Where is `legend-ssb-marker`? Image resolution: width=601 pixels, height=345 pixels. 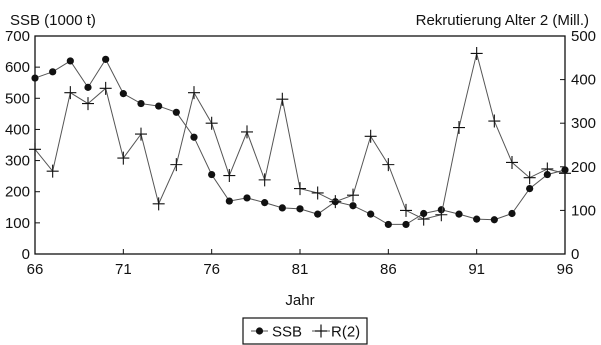 legend-ssb-marker is located at coordinates (259, 331).